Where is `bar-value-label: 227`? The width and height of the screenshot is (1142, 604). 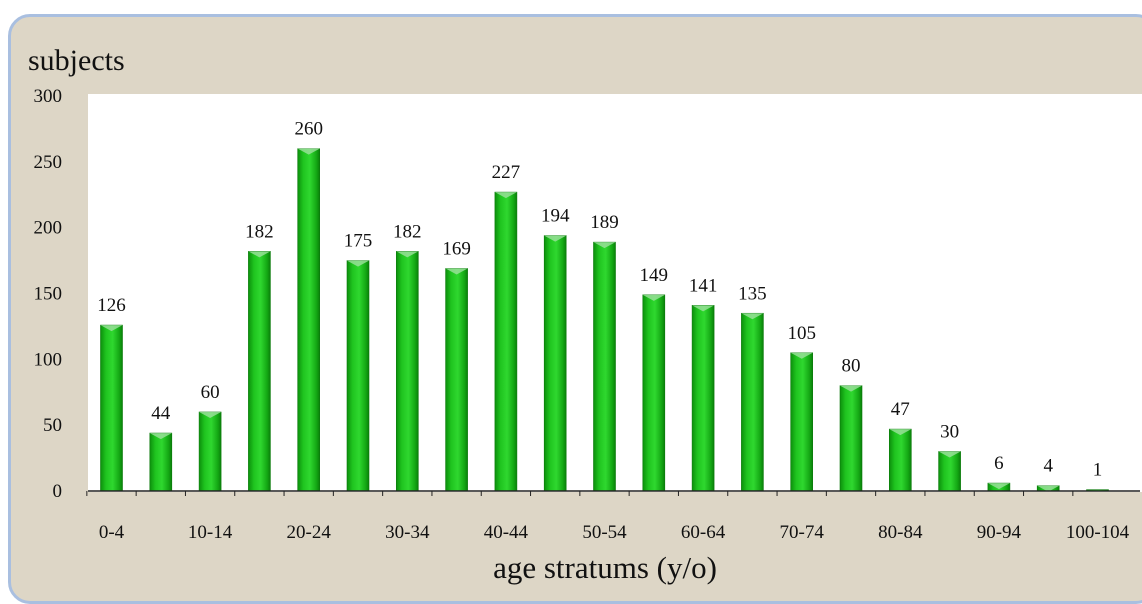
bar-value-label: 227 is located at coordinates (506, 172).